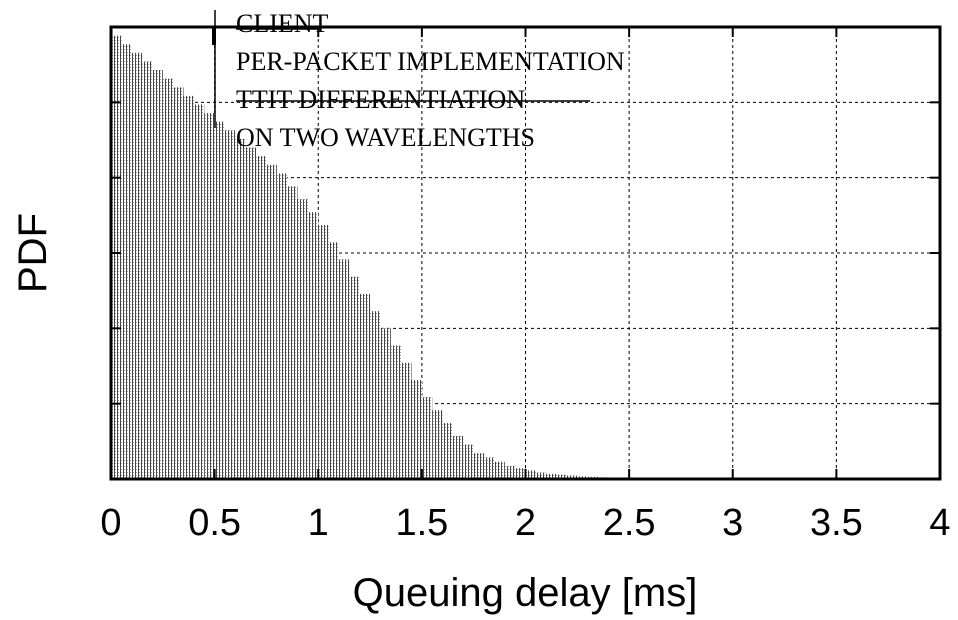 The width and height of the screenshot is (958, 620). What do you see at coordinates (421, 523) in the screenshot?
I see `x-tick-label: 1.5` at bounding box center [421, 523].